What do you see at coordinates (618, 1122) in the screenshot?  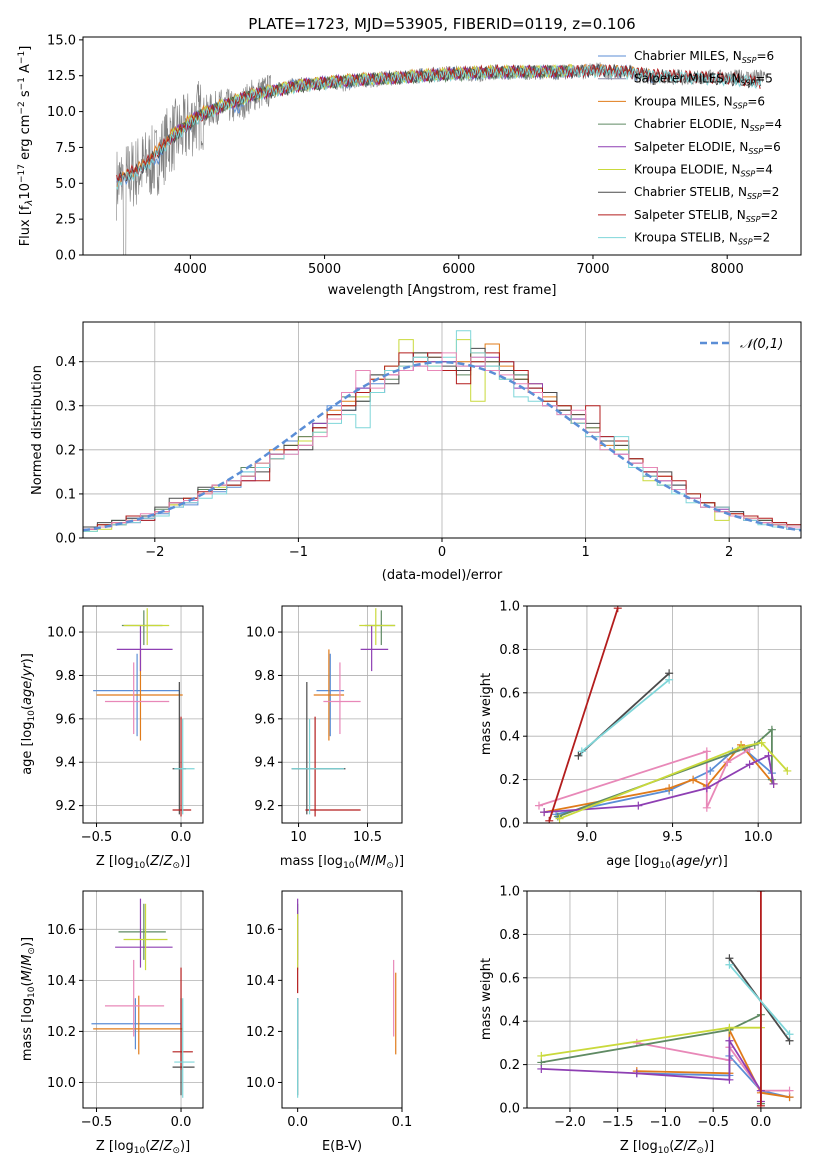 I see `x-tick-label: −1.5` at bounding box center [618, 1122].